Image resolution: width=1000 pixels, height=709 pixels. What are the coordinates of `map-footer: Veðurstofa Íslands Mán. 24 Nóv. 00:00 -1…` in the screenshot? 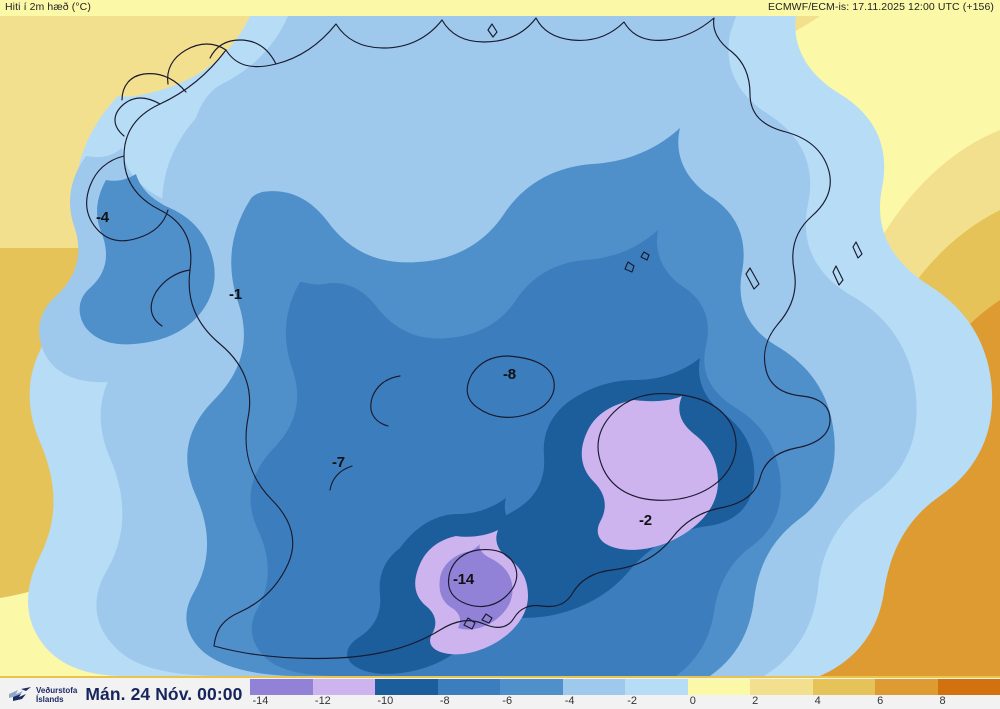 It's located at (500, 692).